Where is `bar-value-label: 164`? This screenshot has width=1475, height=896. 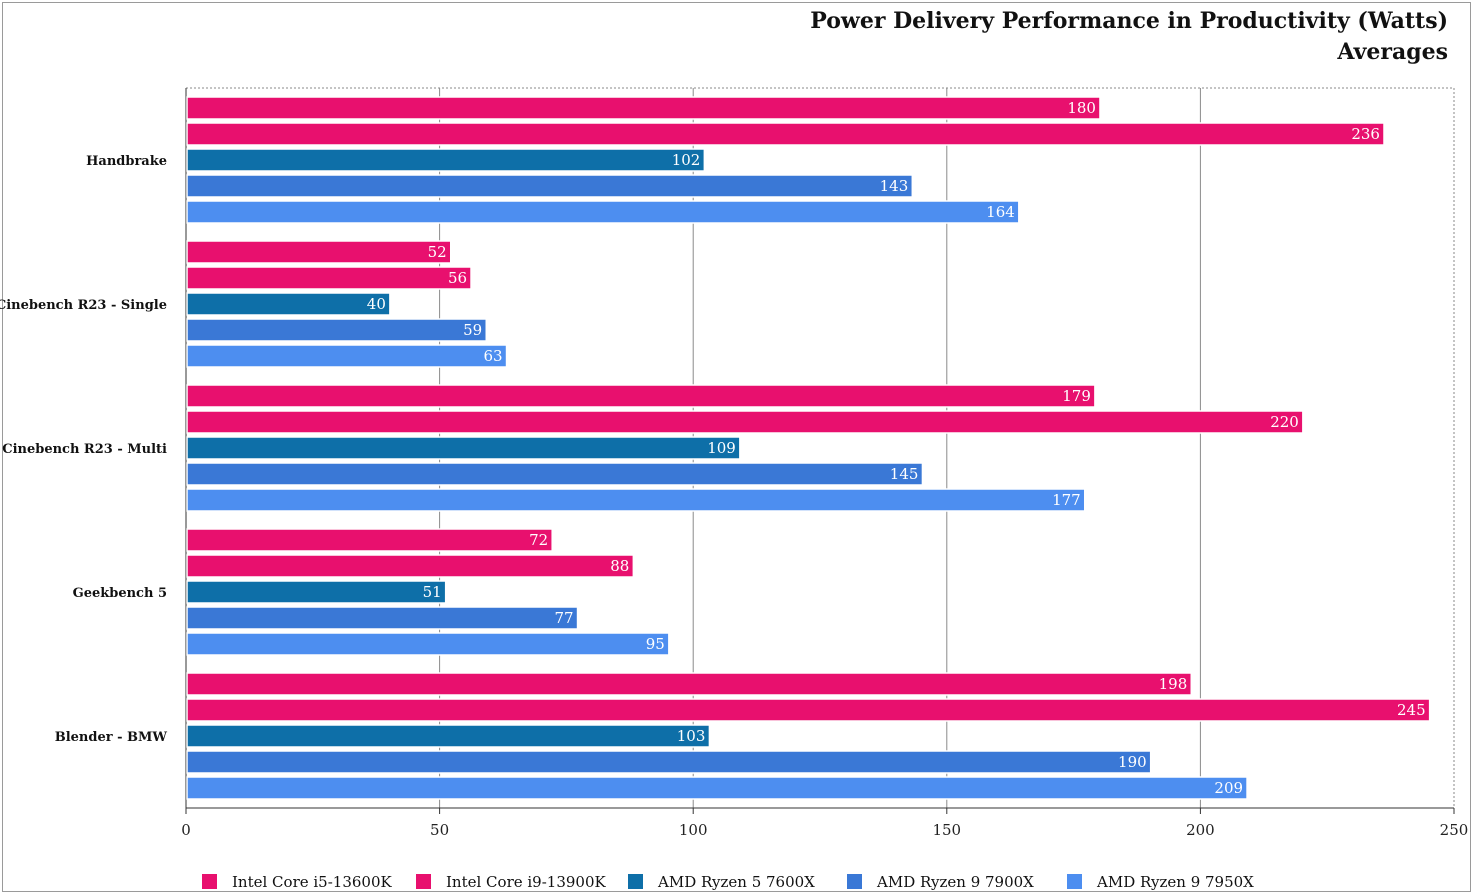 bar-value-label: 164 is located at coordinates (1000, 212).